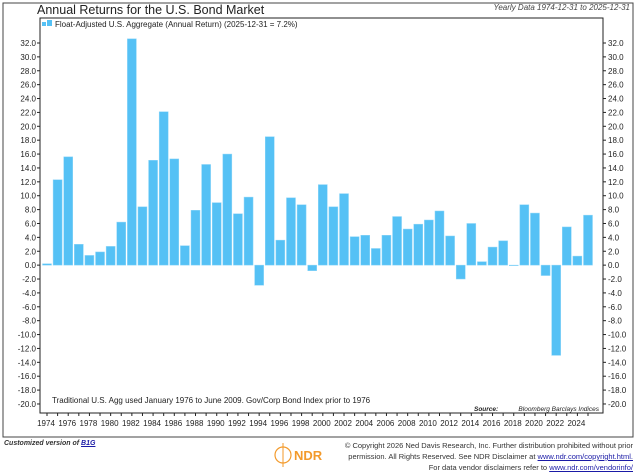  Describe the element at coordinates (561, 7) in the screenshot. I see `chart-subtitle: Yearly Data 1974-12-31 to 2025-12-31` at that location.